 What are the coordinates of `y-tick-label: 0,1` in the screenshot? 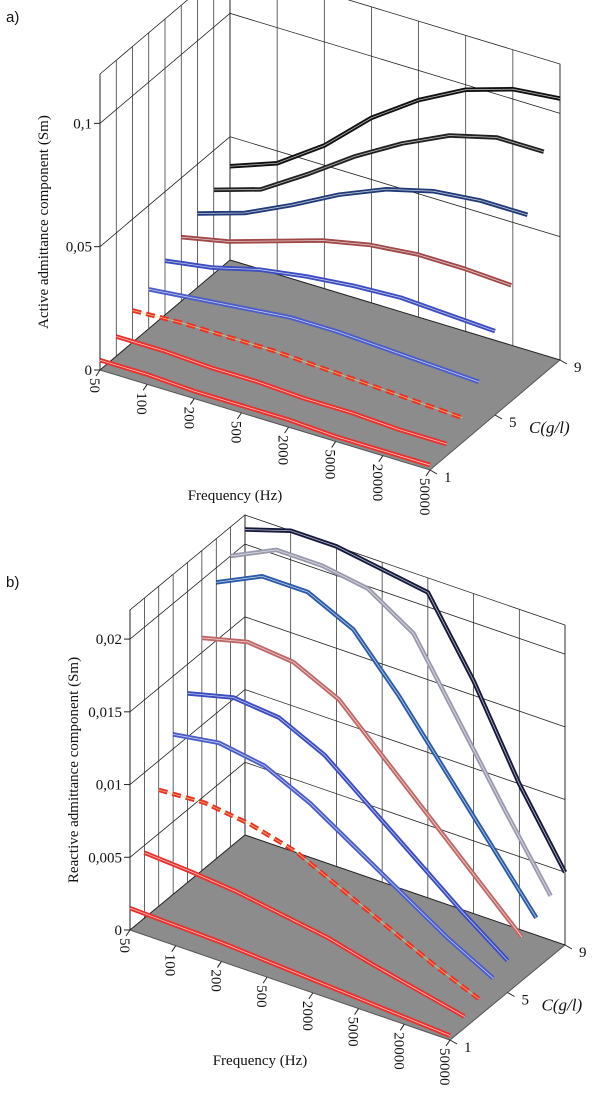 It's located at (82, 124).